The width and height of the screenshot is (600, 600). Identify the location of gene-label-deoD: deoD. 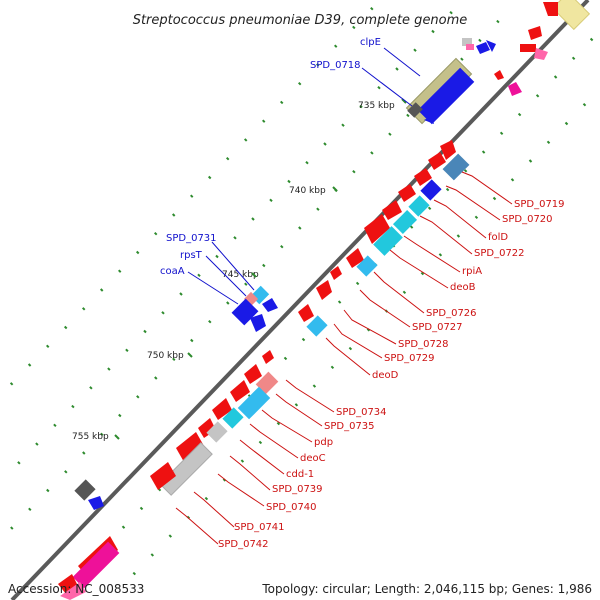
(385, 375).